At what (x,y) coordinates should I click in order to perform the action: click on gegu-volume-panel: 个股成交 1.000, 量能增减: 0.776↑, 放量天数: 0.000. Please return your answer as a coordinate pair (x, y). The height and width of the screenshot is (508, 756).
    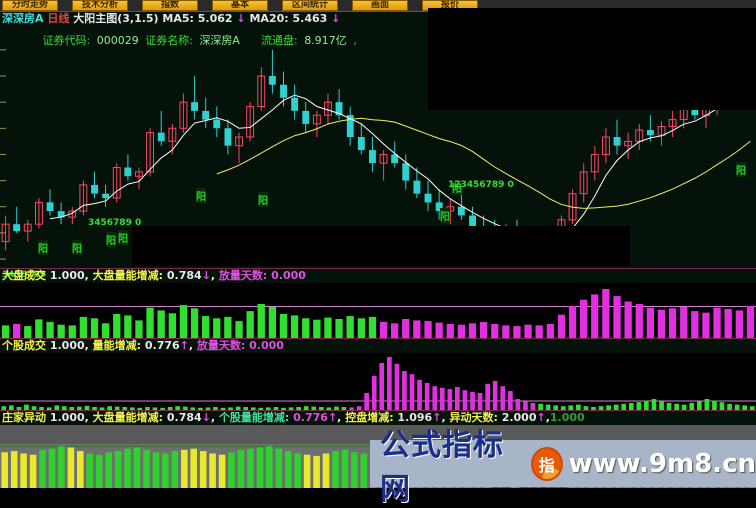
    Looking at the image, I should click on (378, 374).